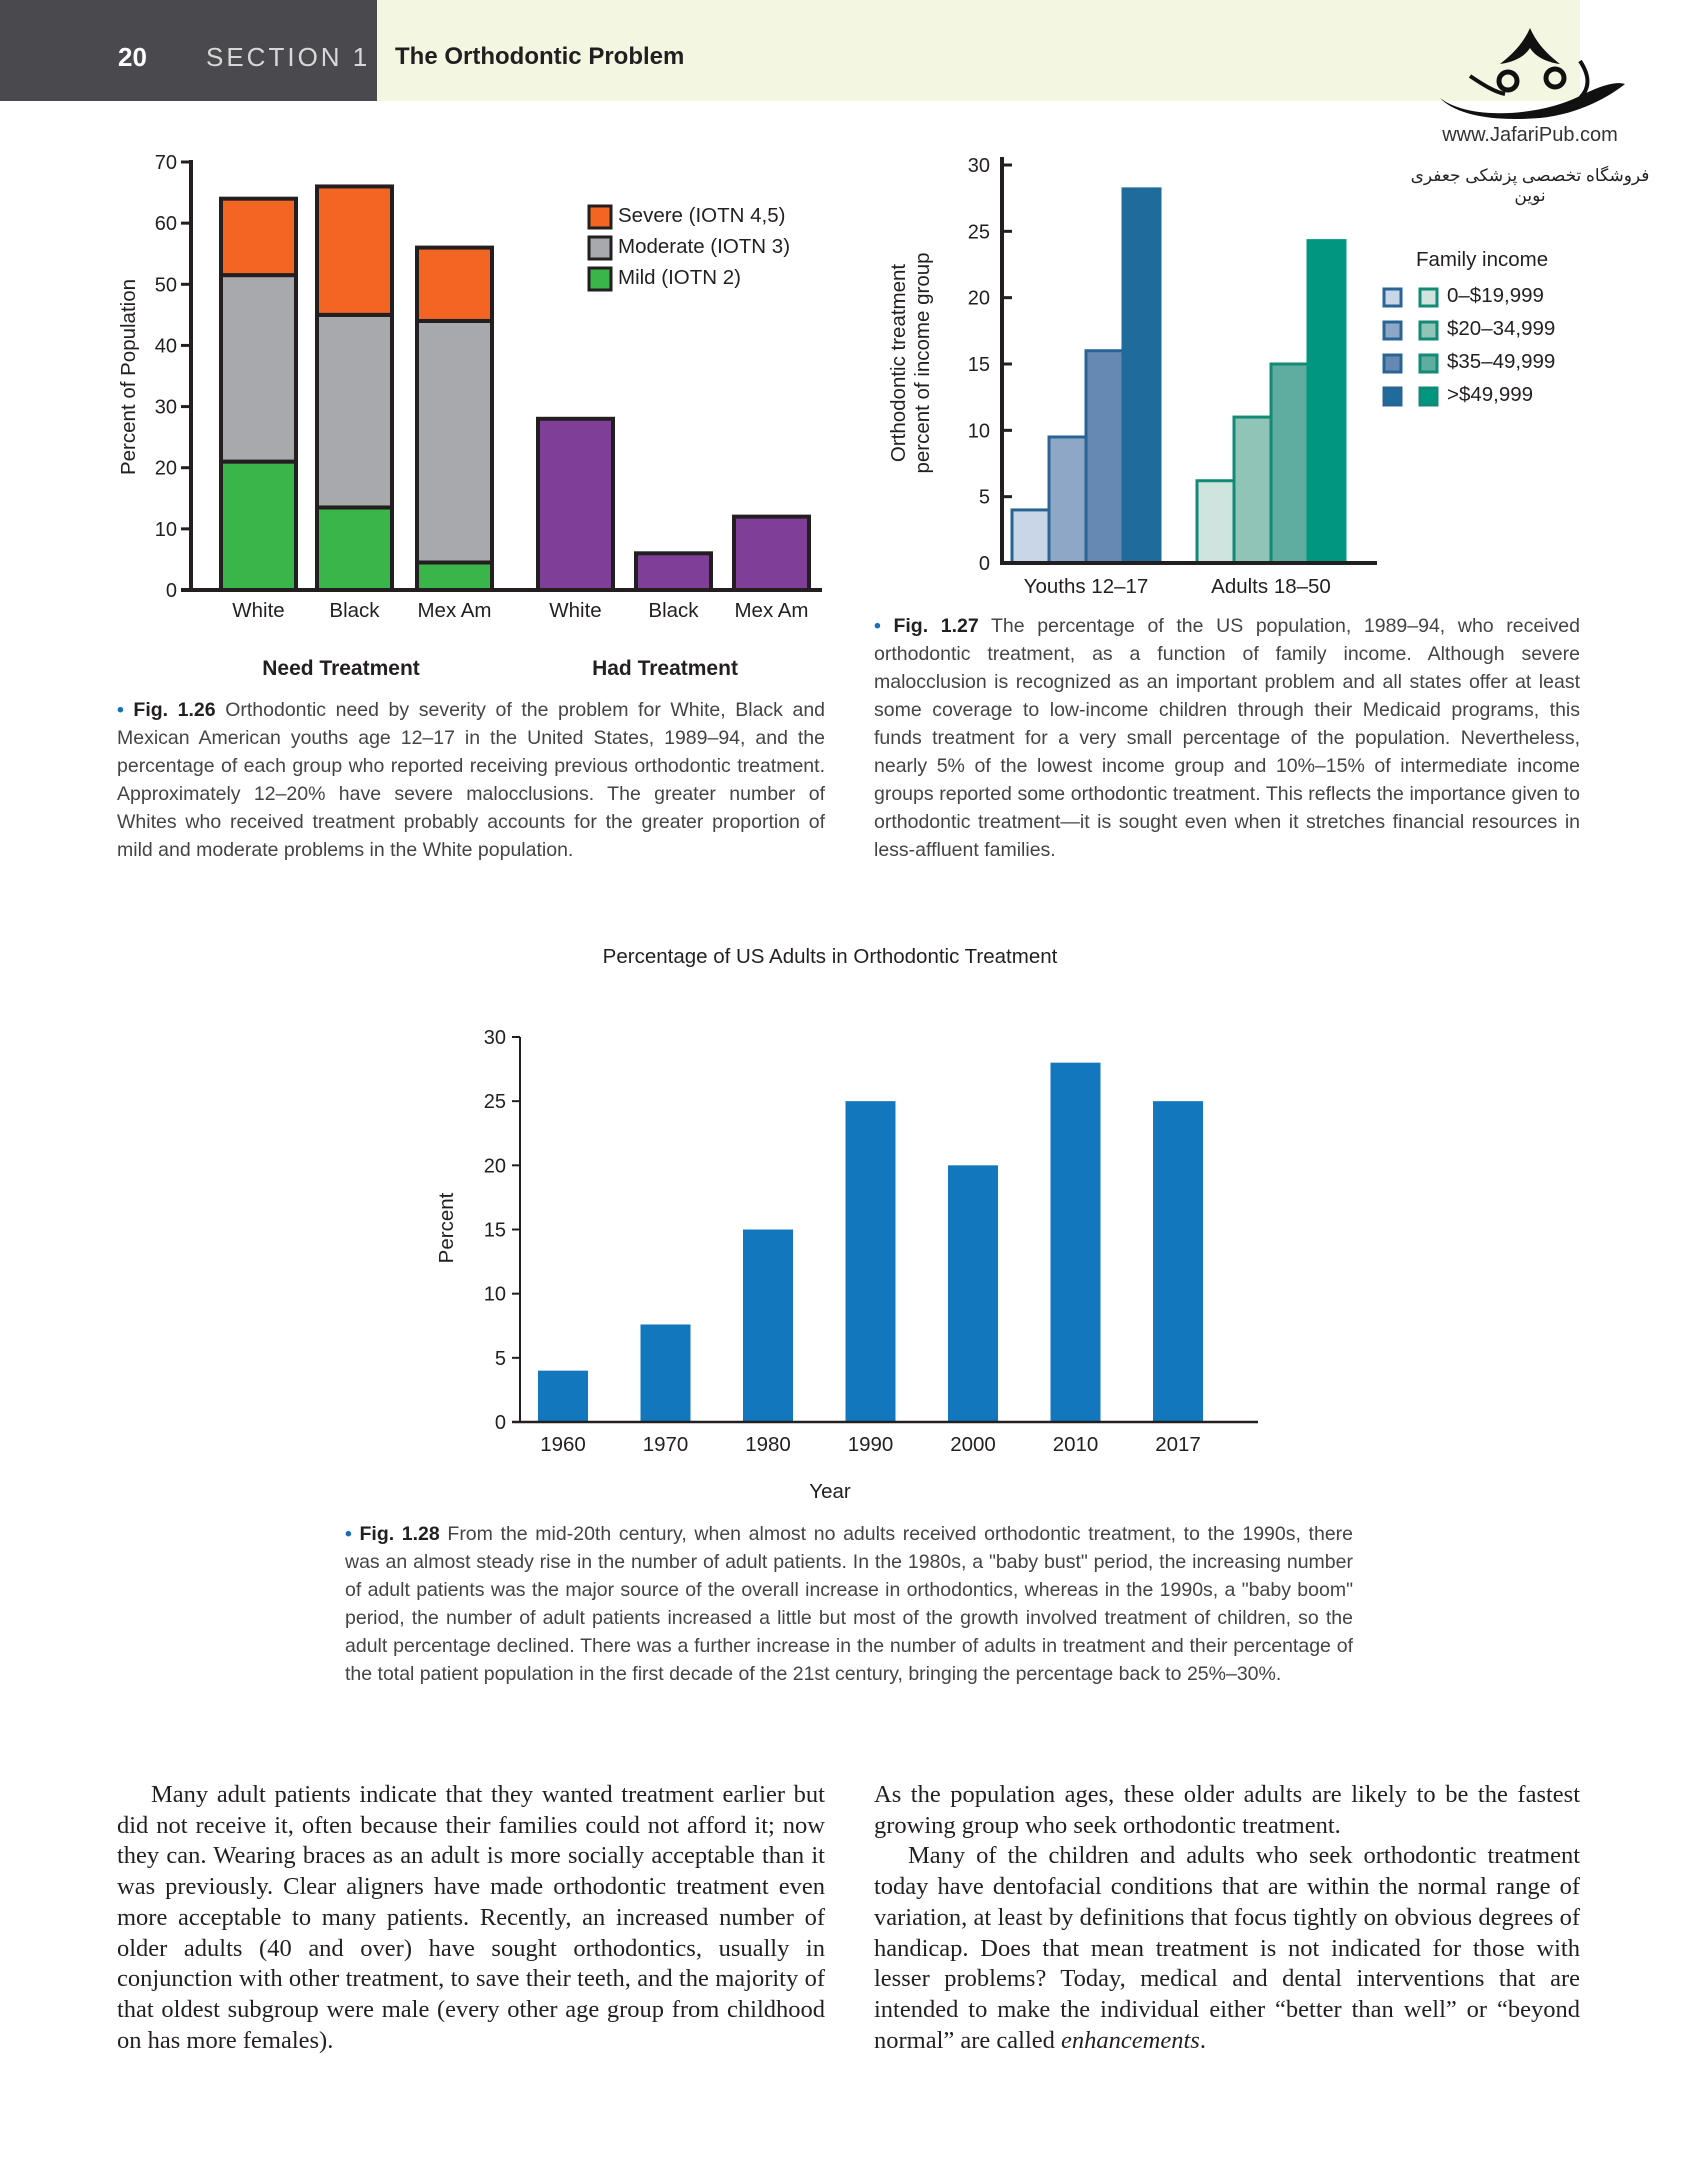 Image resolution: width=1700 pixels, height=2175 pixels. I want to click on fig128-ylabel: Percent, so click(446, 1228).